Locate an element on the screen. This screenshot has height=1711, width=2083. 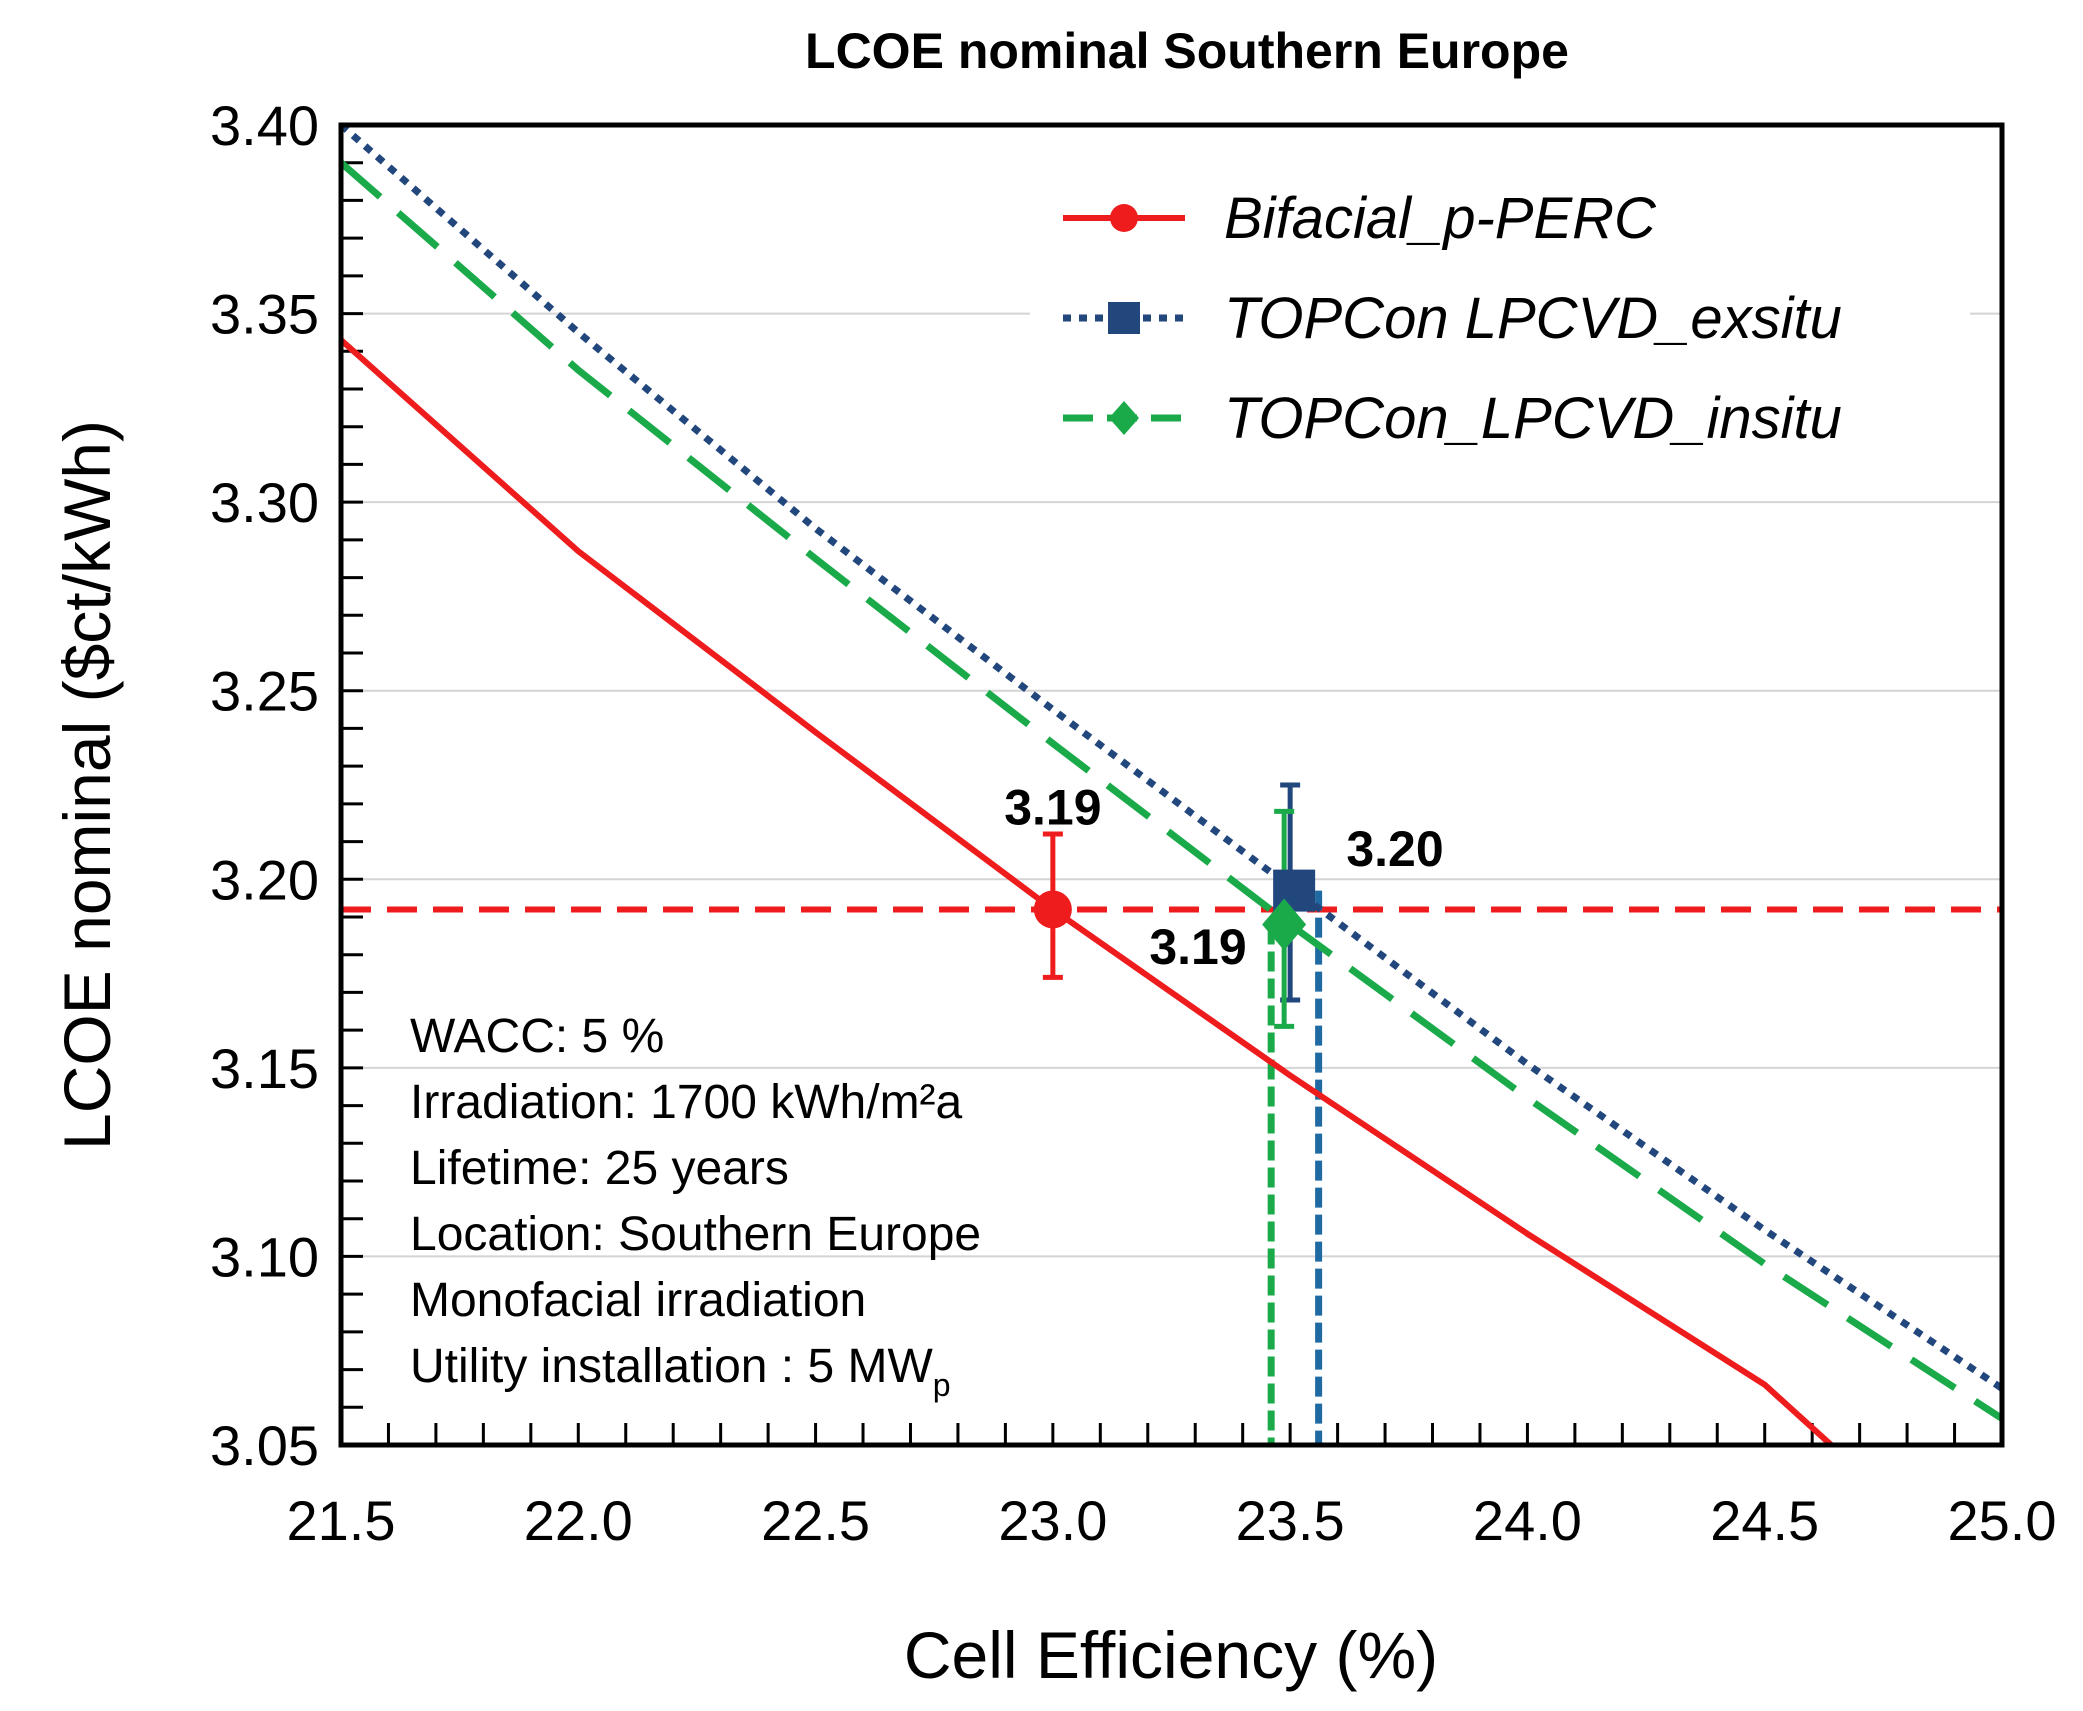
y-tick-label: 3.20 is located at coordinates (264, 879).